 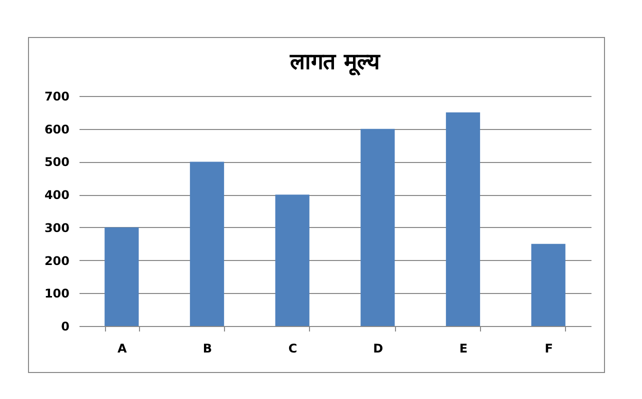 What do you see at coordinates (57, 97) in the screenshot?
I see `y-tick-label: 700` at bounding box center [57, 97].